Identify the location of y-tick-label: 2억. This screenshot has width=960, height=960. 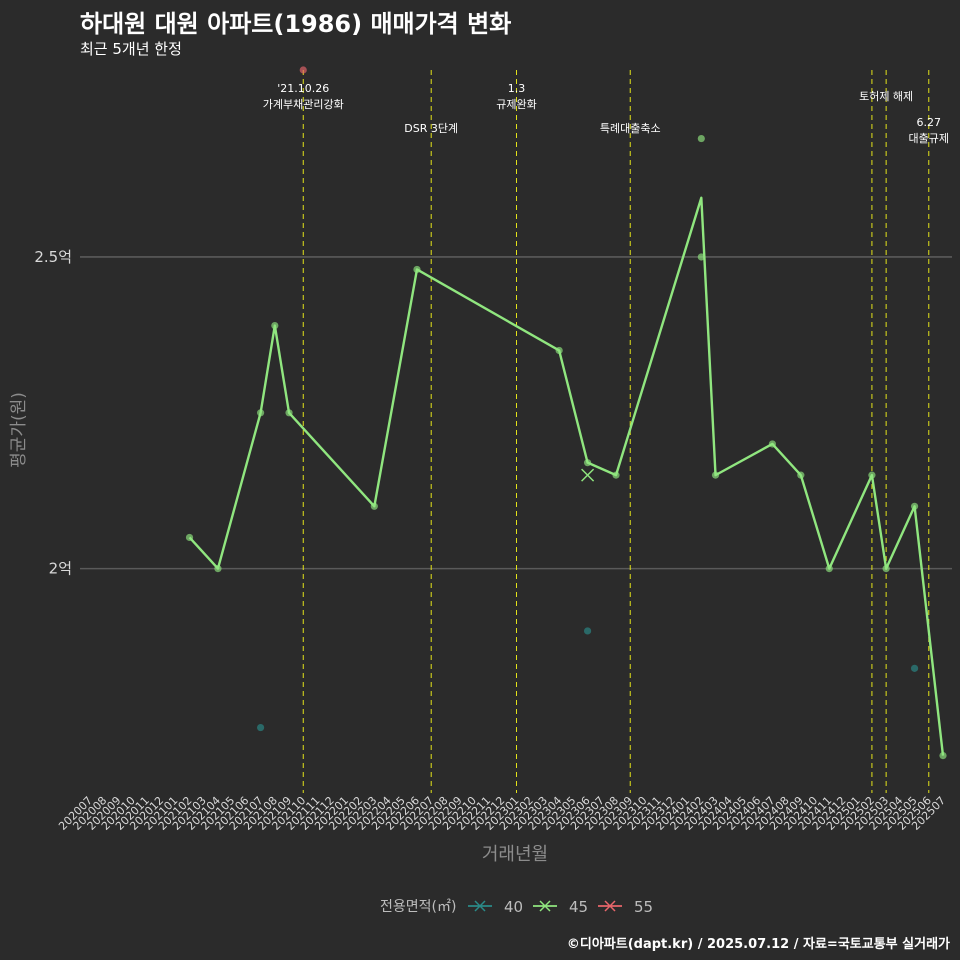
(60, 569).